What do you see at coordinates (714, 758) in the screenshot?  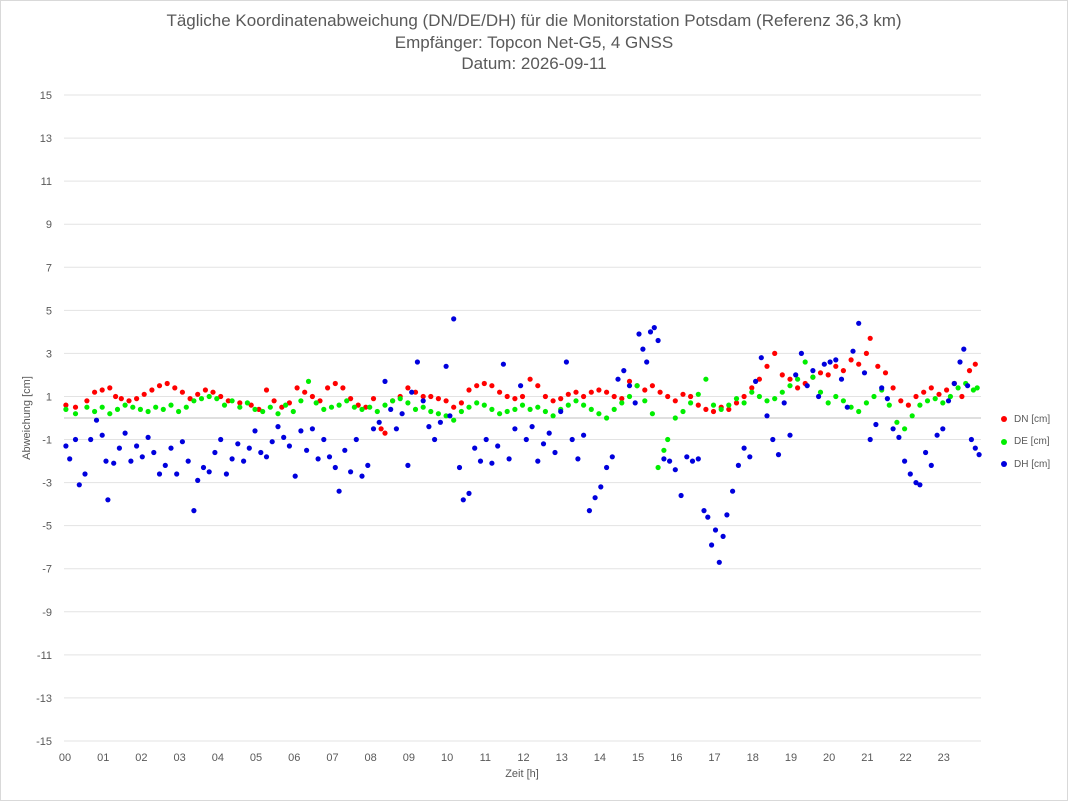 I see `x-tick-label: 17` at bounding box center [714, 758].